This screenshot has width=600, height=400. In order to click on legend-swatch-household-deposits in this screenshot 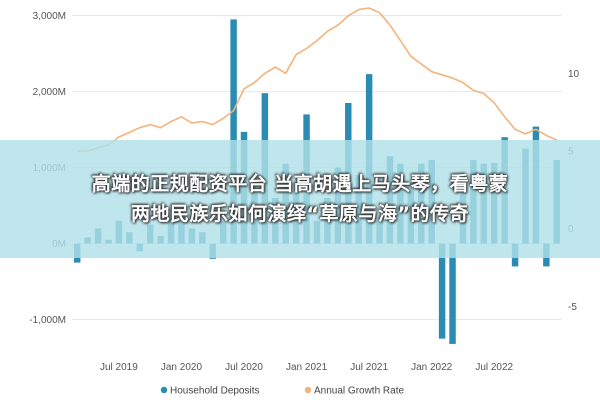, I will do `click(164, 390)`.